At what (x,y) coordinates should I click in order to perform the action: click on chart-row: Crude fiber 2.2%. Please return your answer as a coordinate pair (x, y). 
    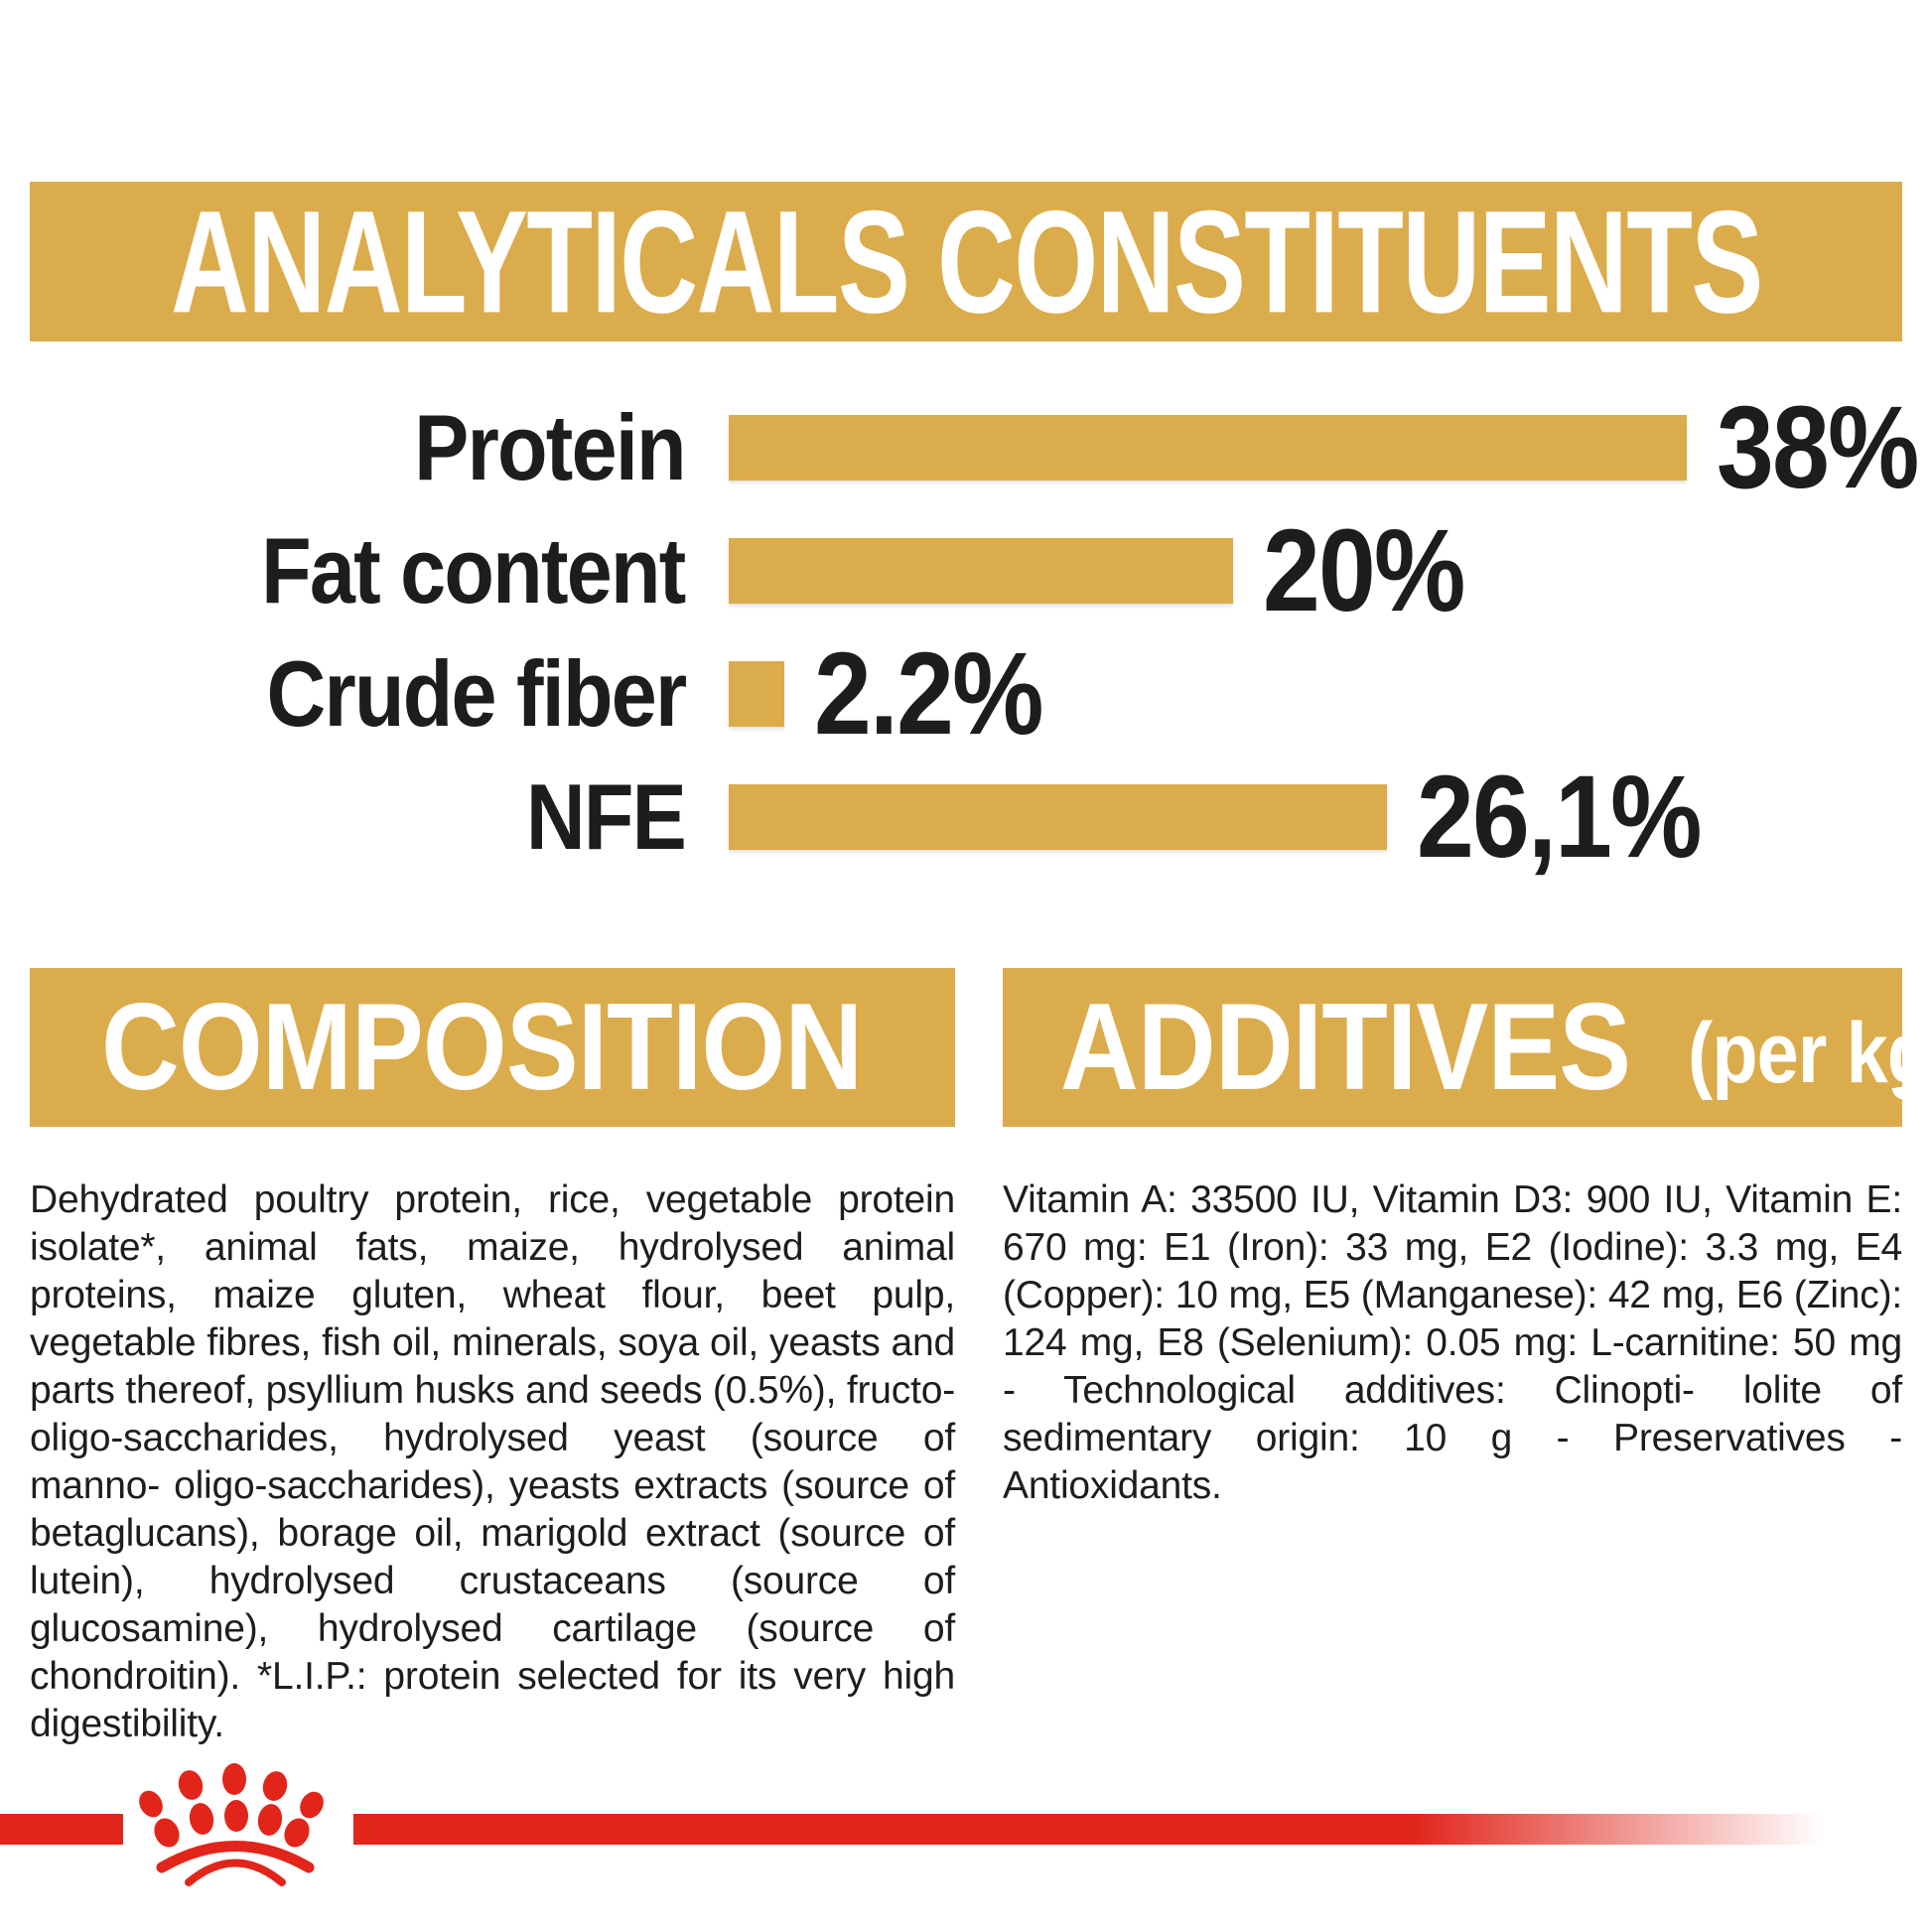
    Looking at the image, I should click on (966, 694).